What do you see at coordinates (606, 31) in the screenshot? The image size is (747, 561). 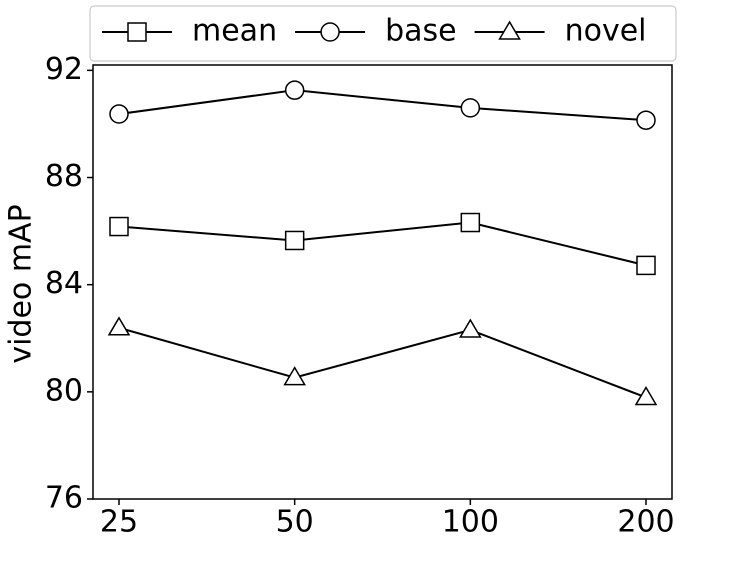 I see `legend-label: novel` at bounding box center [606, 31].